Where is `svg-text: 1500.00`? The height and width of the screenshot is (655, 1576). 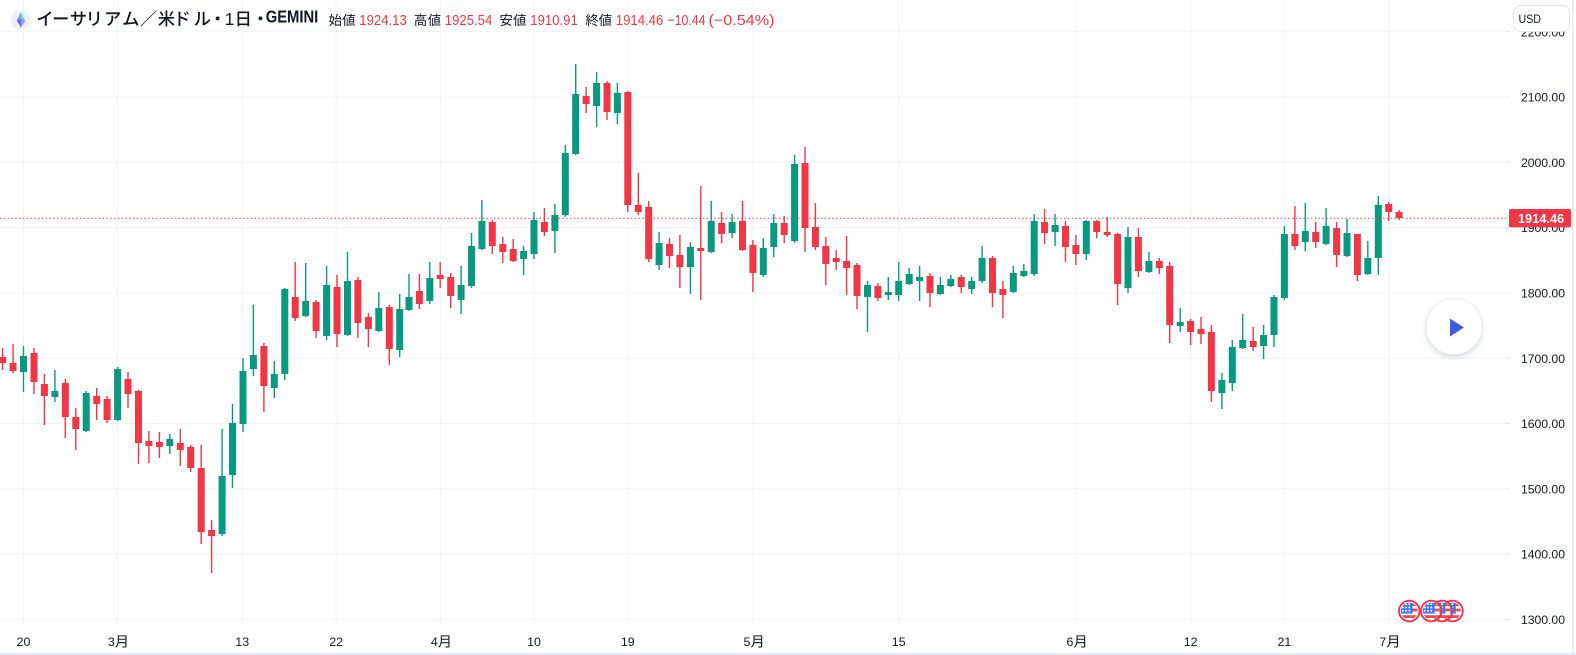 svg-text: 1500.00 is located at coordinates (1543, 489).